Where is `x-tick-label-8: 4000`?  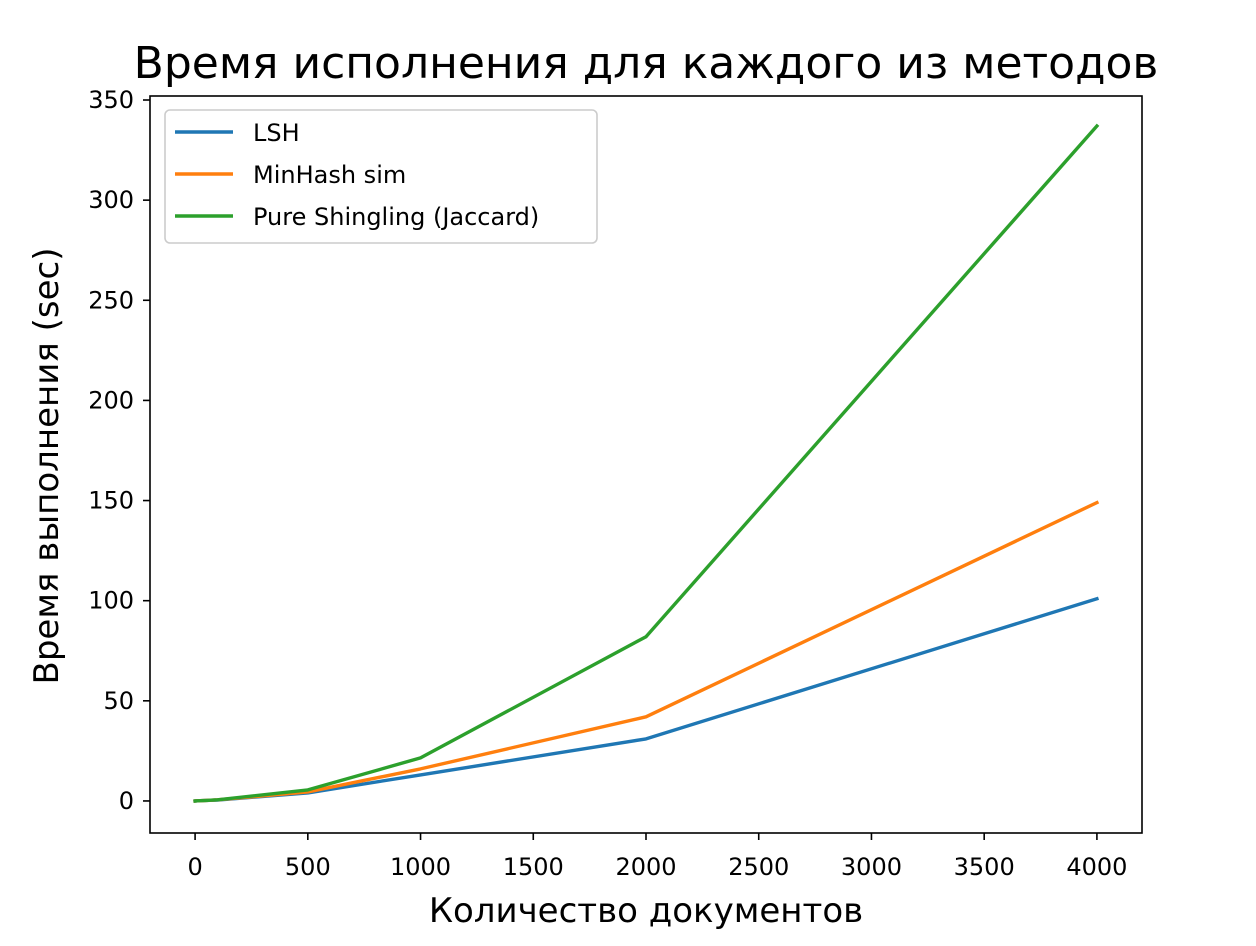 x-tick-label-8: 4000 is located at coordinates (1096, 867).